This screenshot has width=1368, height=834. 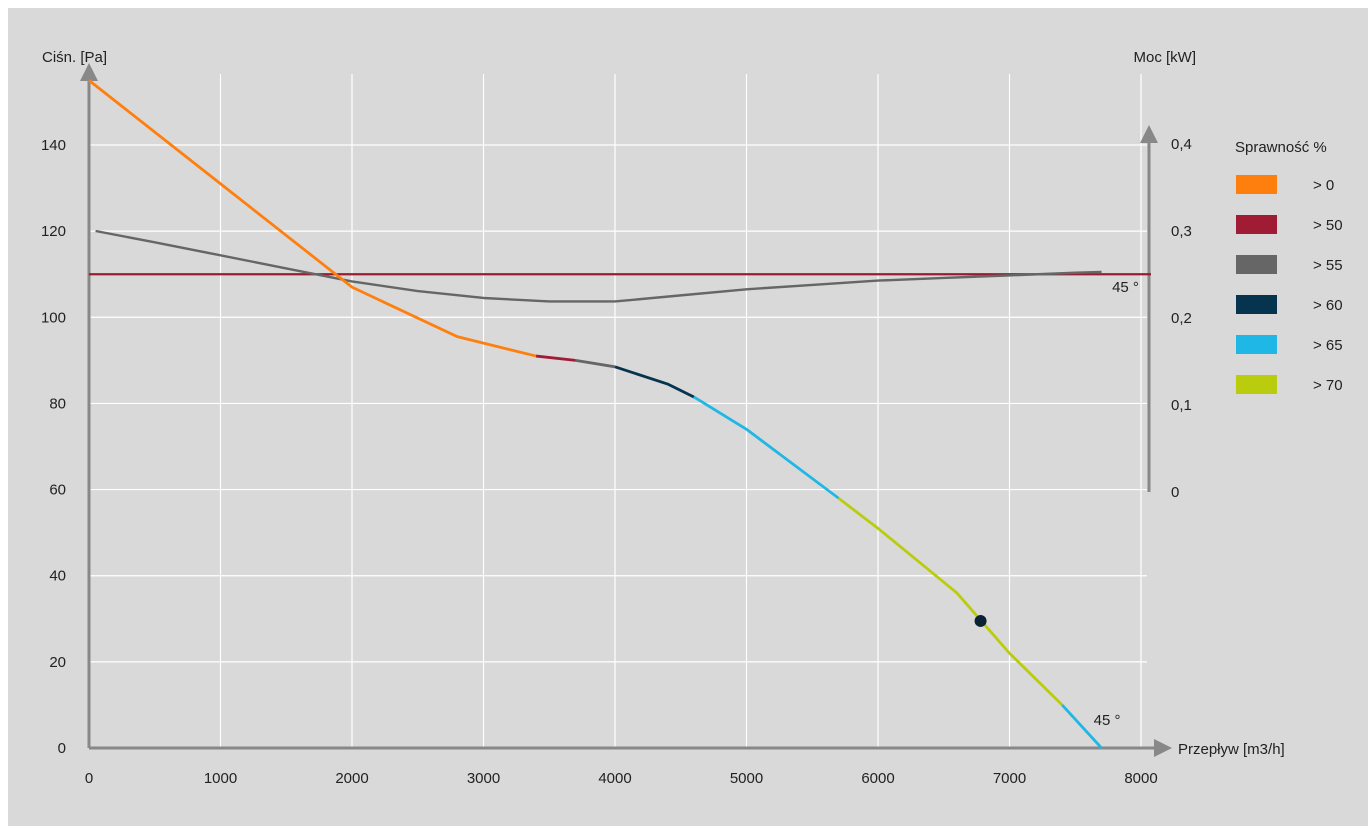 What do you see at coordinates (53, 317) in the screenshot?
I see `y-tick-label: 100` at bounding box center [53, 317].